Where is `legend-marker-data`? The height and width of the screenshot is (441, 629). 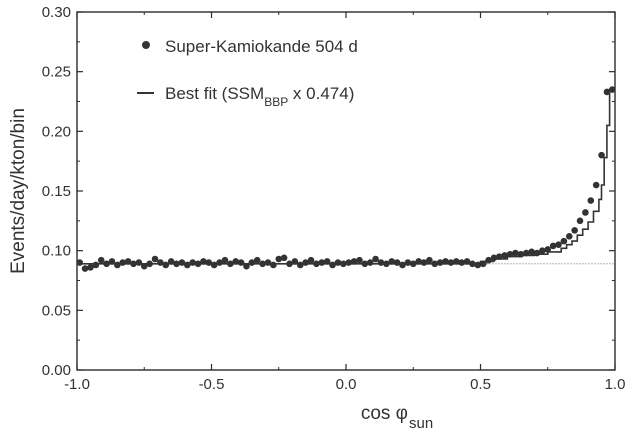
legend-marker-data is located at coordinates (146, 45).